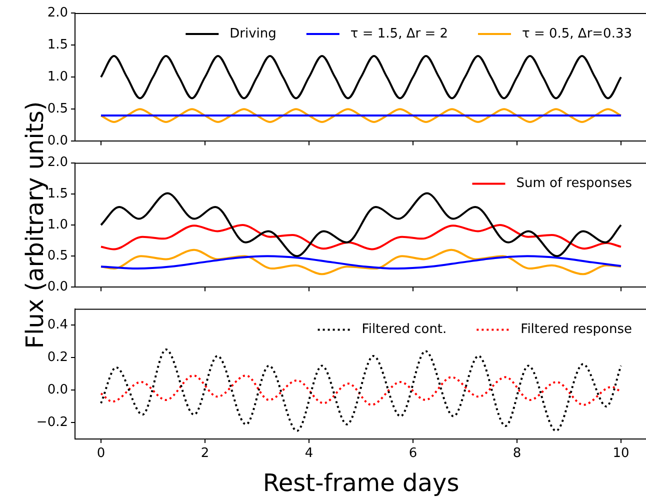 The width and height of the screenshot is (646, 498). I want to click on y-tick-label: 0.4, so click(57, 324).